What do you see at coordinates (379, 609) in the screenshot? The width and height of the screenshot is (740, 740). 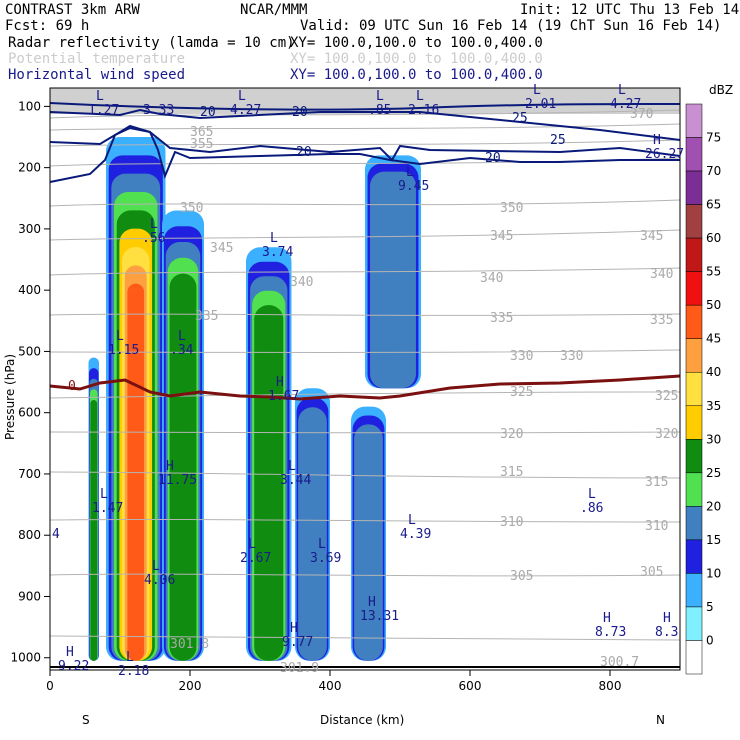 I see `extremum-marker: H13.31` at bounding box center [379, 609].